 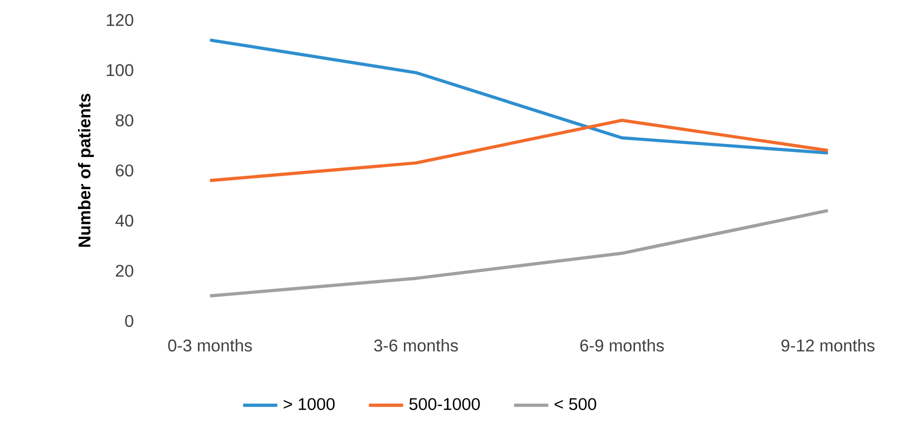 I want to click on y-tick-label: 100, so click(x=120, y=70).